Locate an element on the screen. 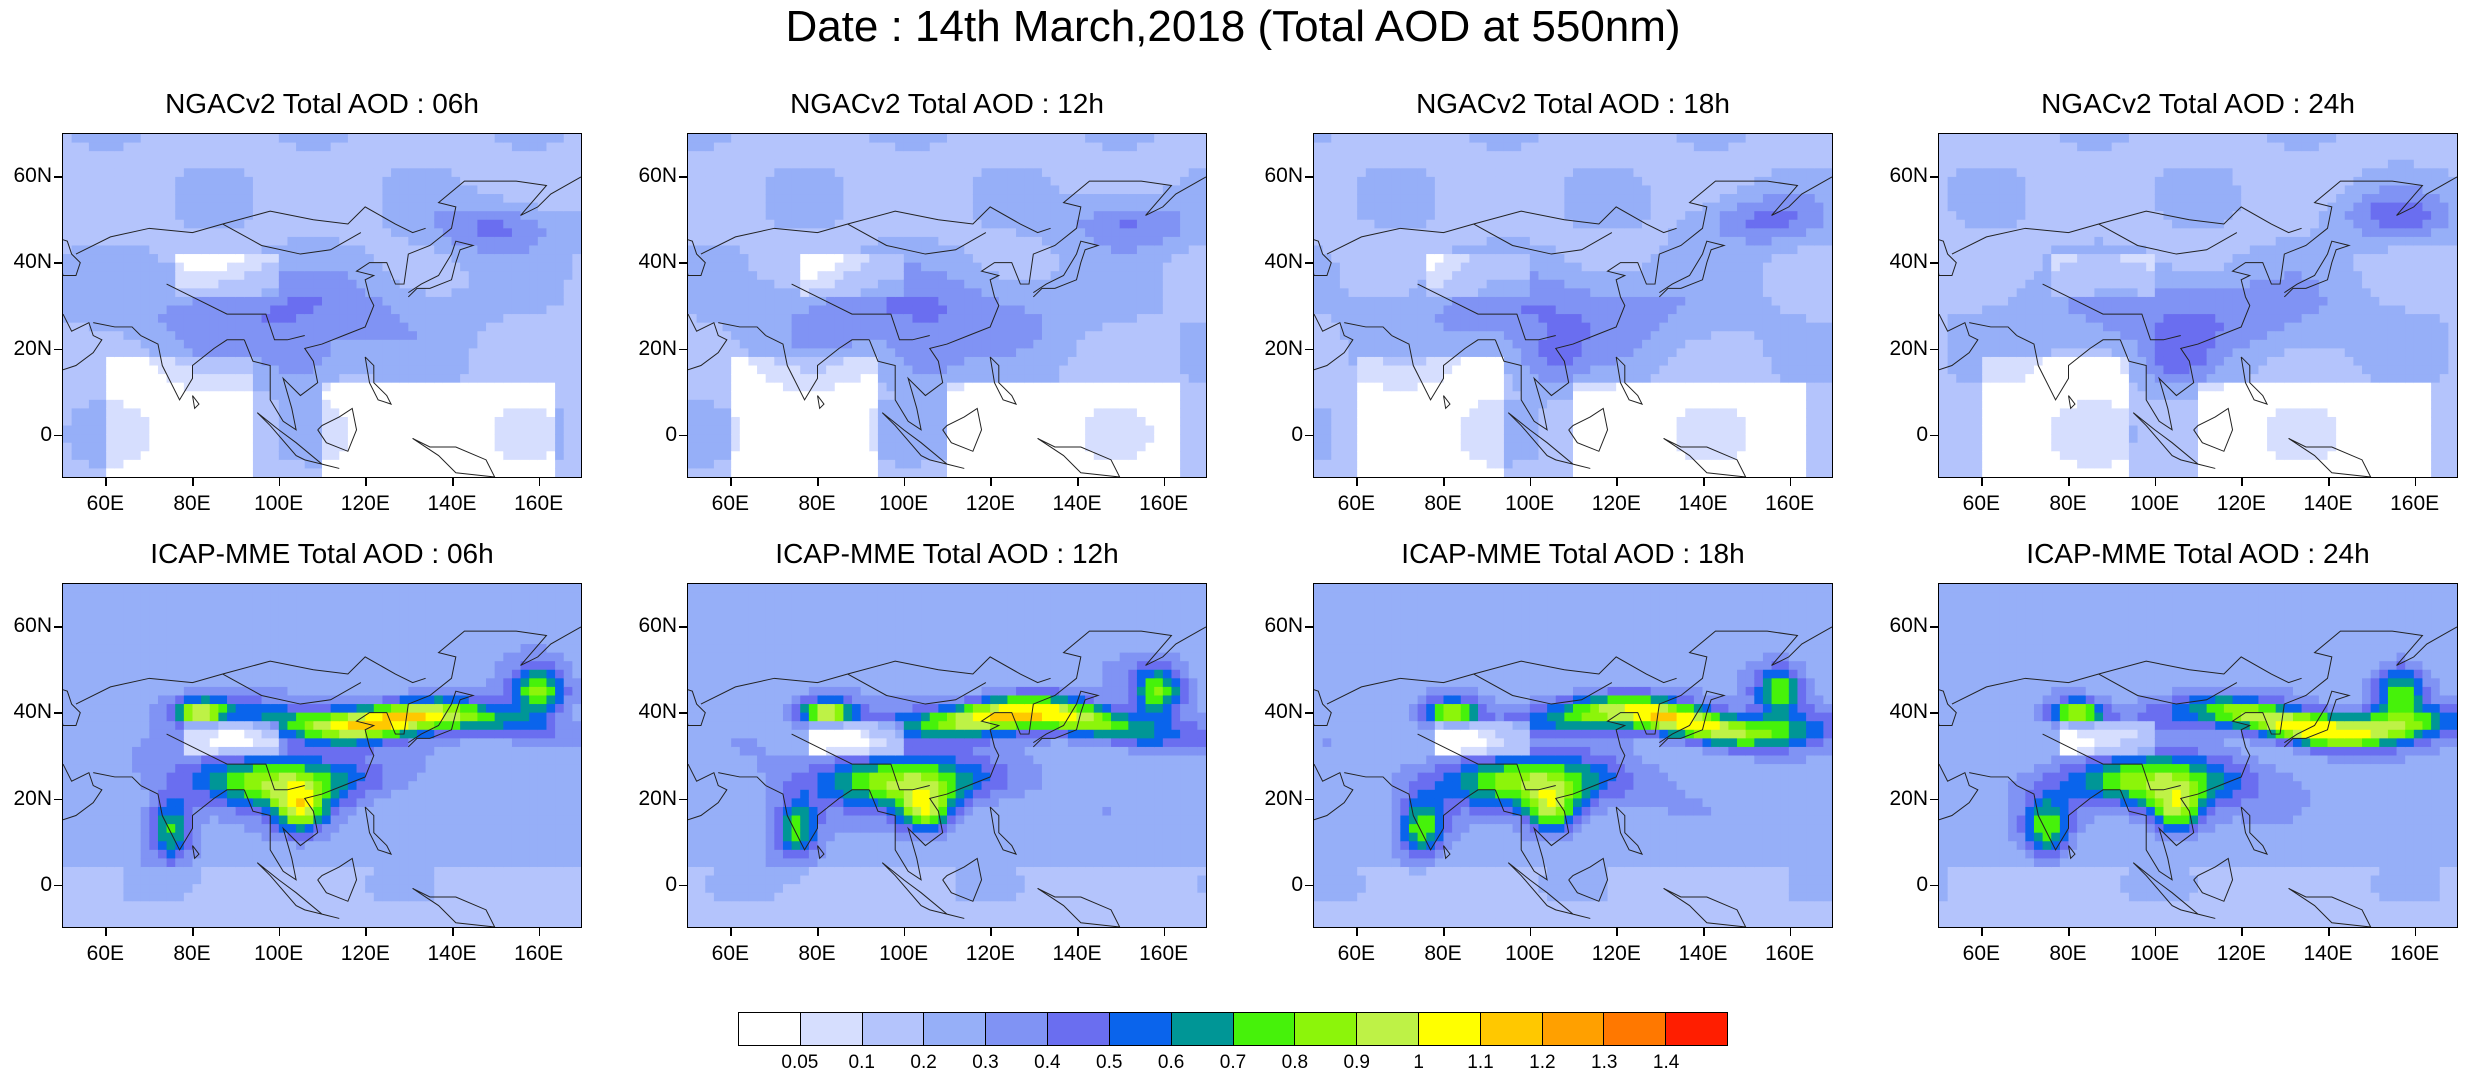  aod-field is located at coordinates (1573, 755).